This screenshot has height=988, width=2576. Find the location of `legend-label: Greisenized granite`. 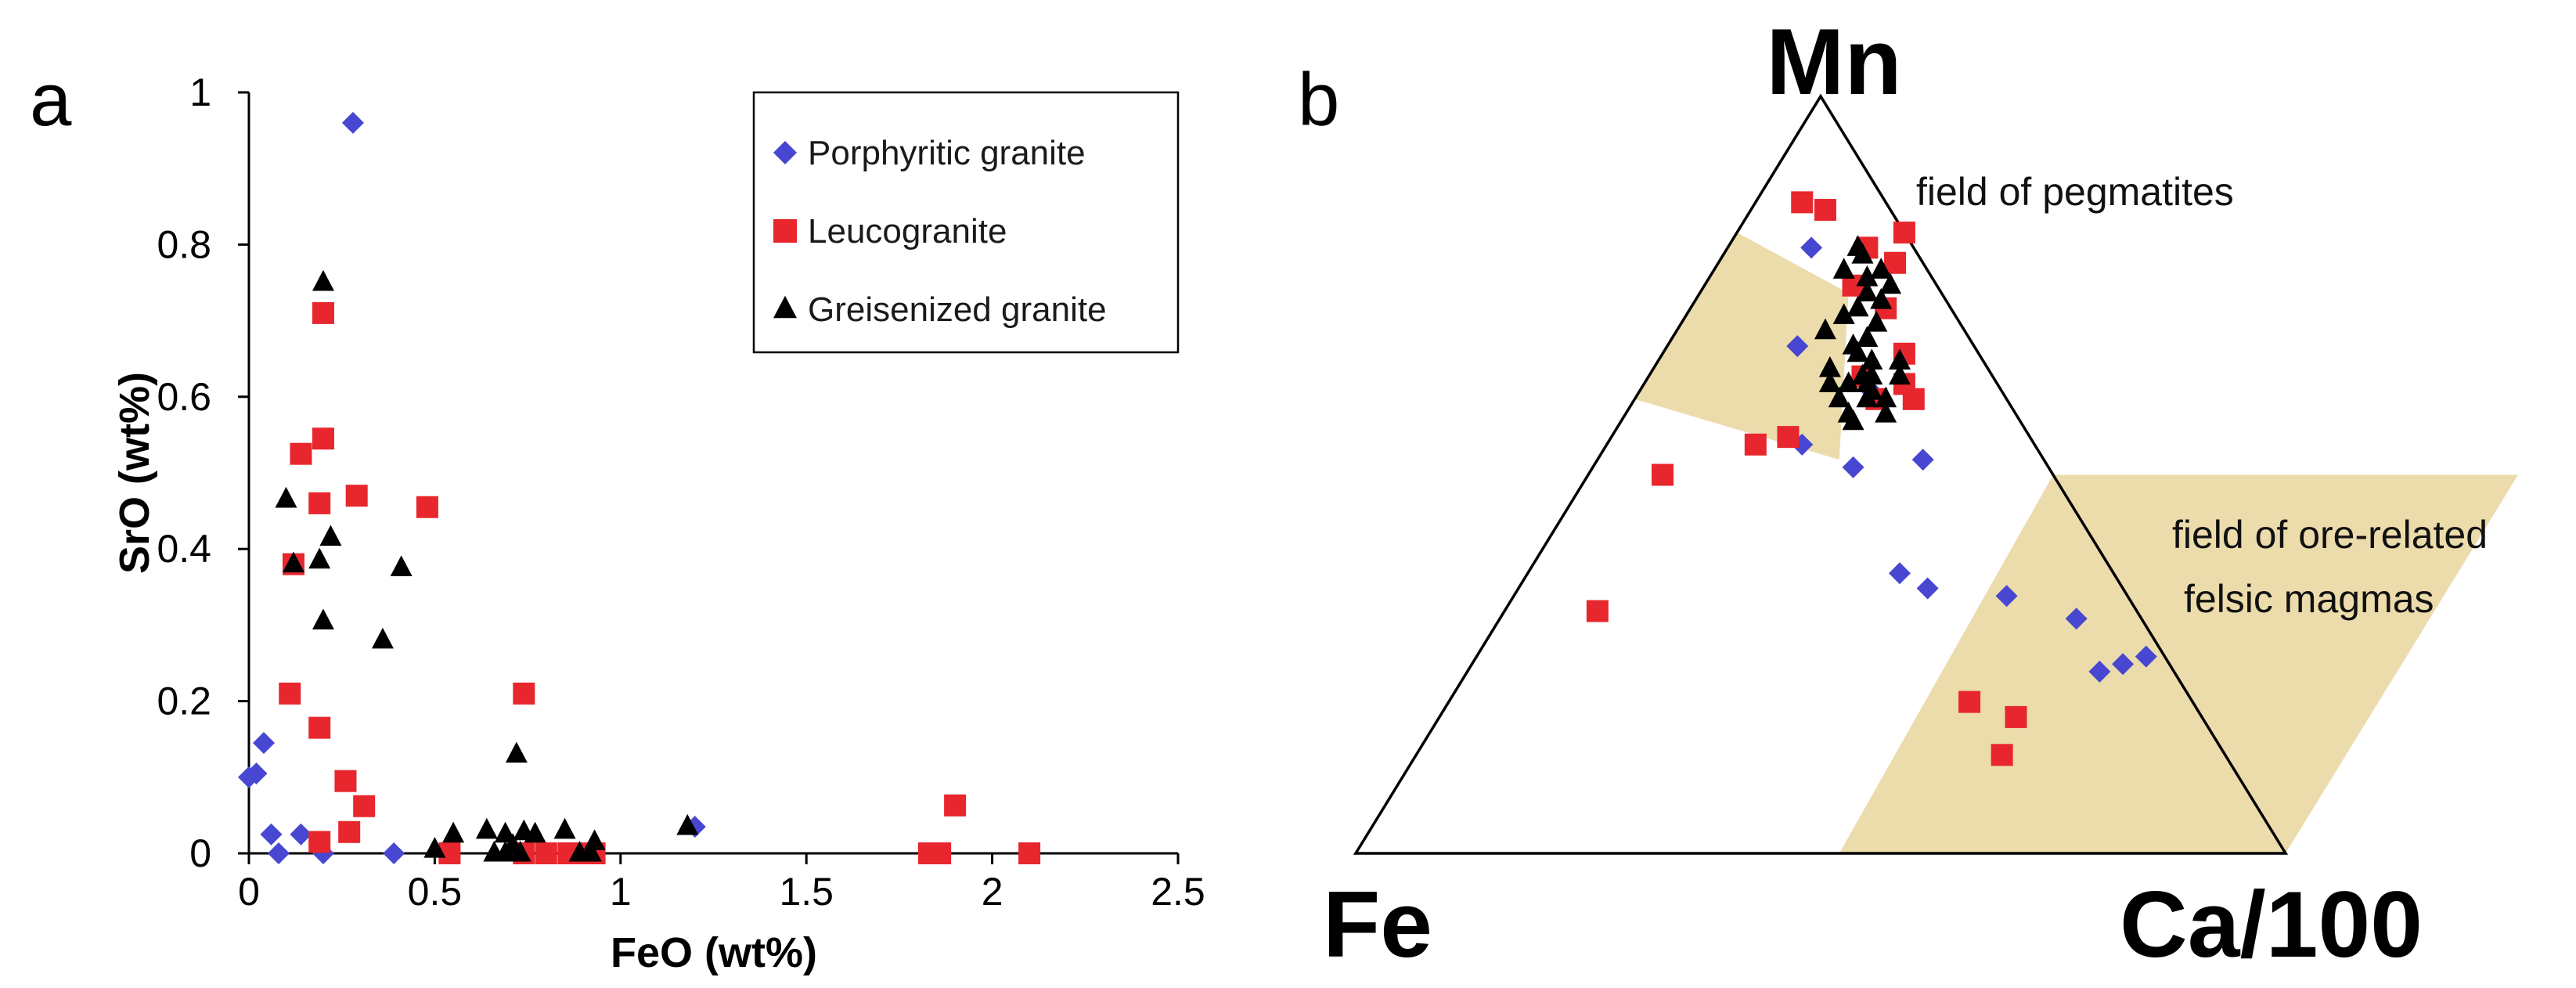

legend-label: Greisenized granite is located at coordinates (957, 309).